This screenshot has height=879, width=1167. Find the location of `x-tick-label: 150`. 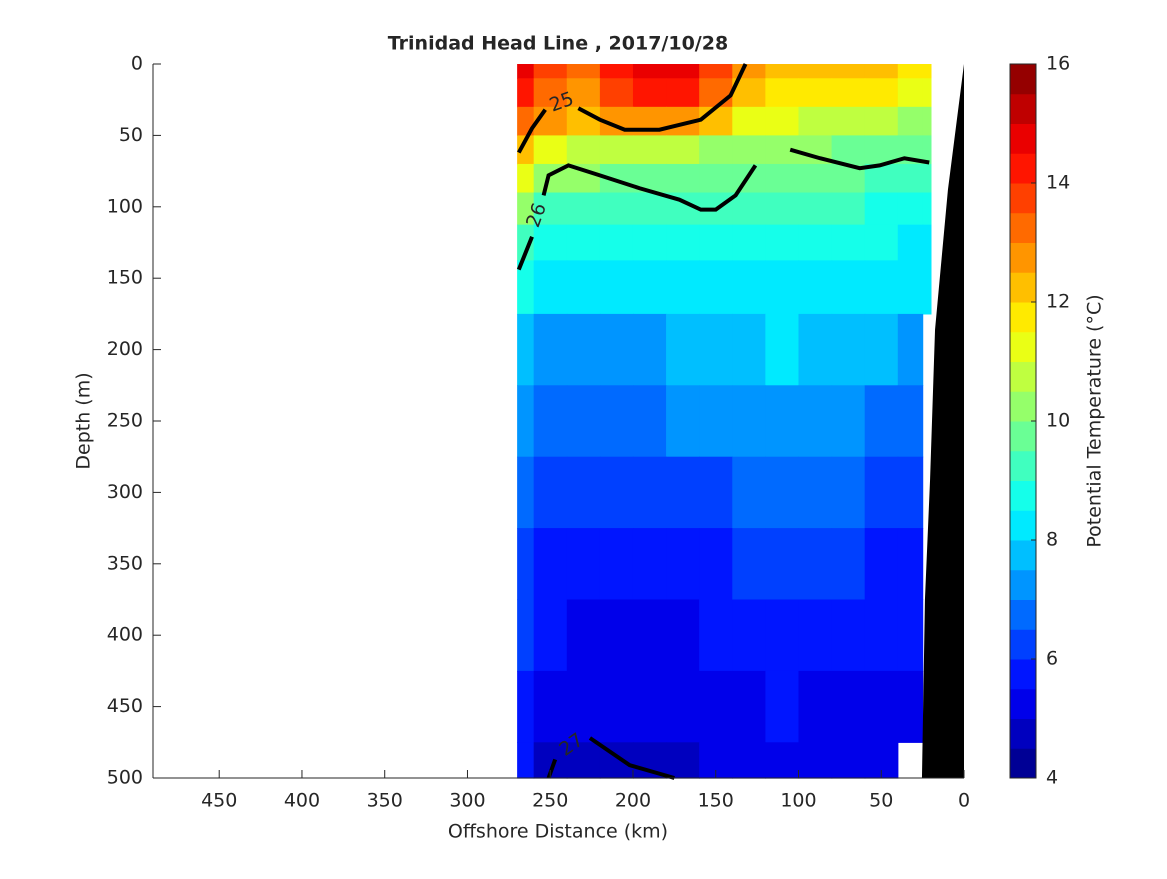

x-tick-label: 150 is located at coordinates (716, 801).